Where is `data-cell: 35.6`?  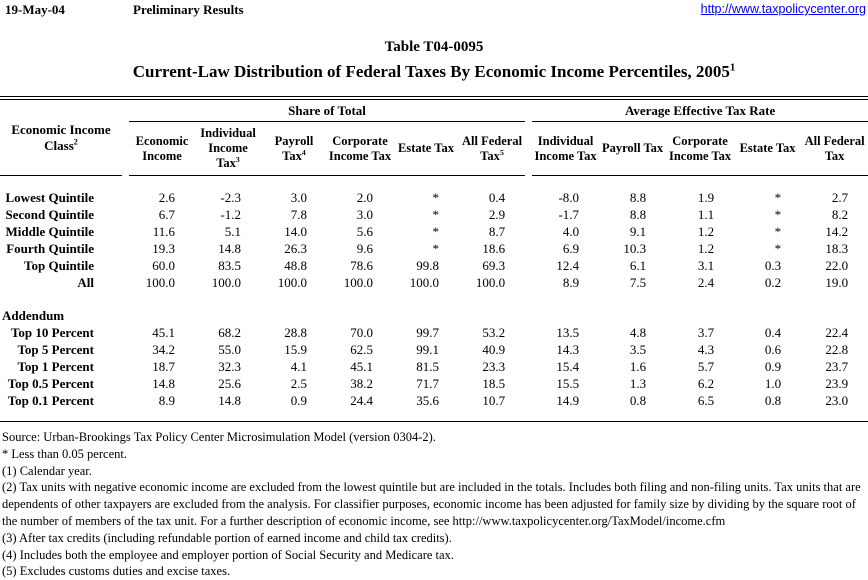
data-cell: 35.6 is located at coordinates (427, 400).